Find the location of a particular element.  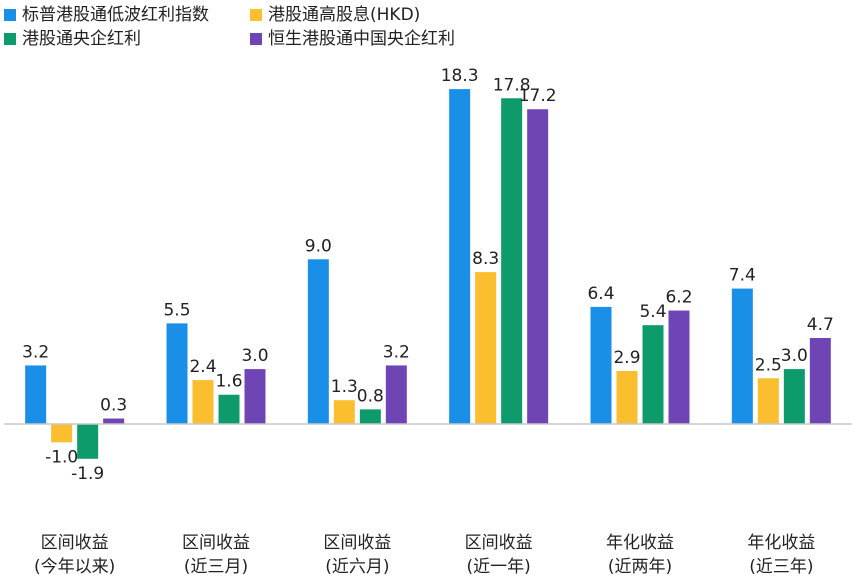

value-label-3-series-4: 3.2 is located at coordinates (396, 352).